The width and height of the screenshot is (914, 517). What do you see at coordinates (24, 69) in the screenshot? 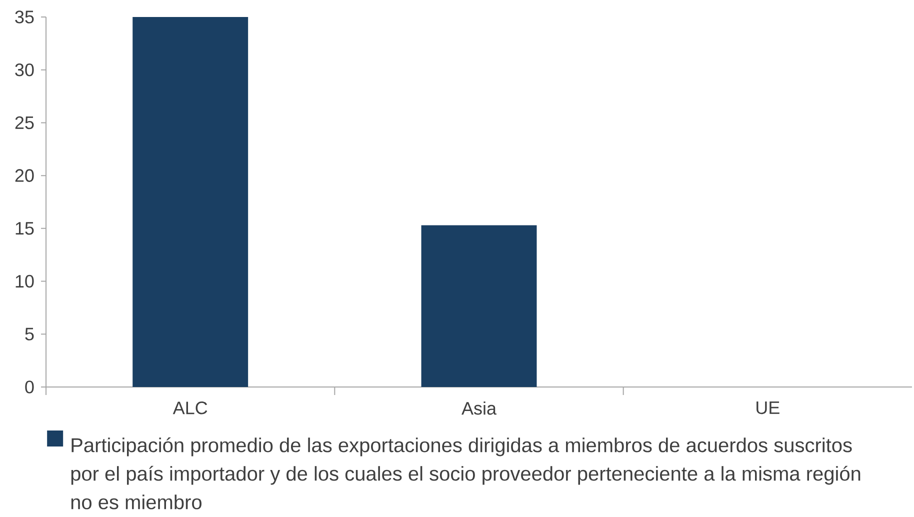
I see `y-tick-label: 30` at bounding box center [24, 69].